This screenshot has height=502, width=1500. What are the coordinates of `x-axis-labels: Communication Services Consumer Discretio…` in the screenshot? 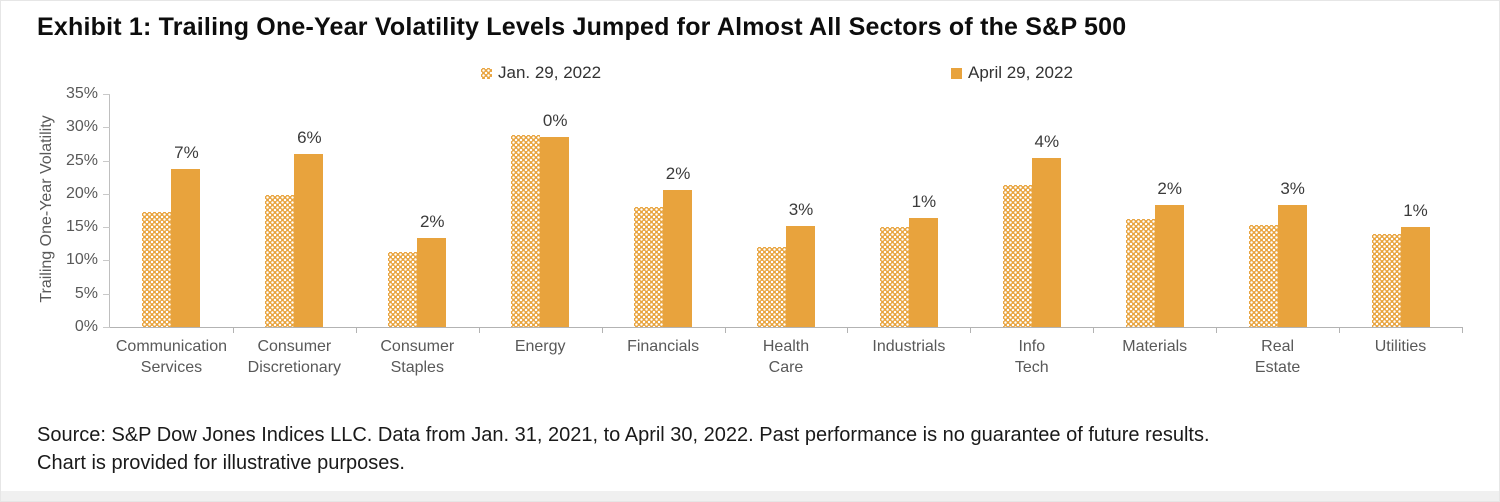 It's located at (786, 358).